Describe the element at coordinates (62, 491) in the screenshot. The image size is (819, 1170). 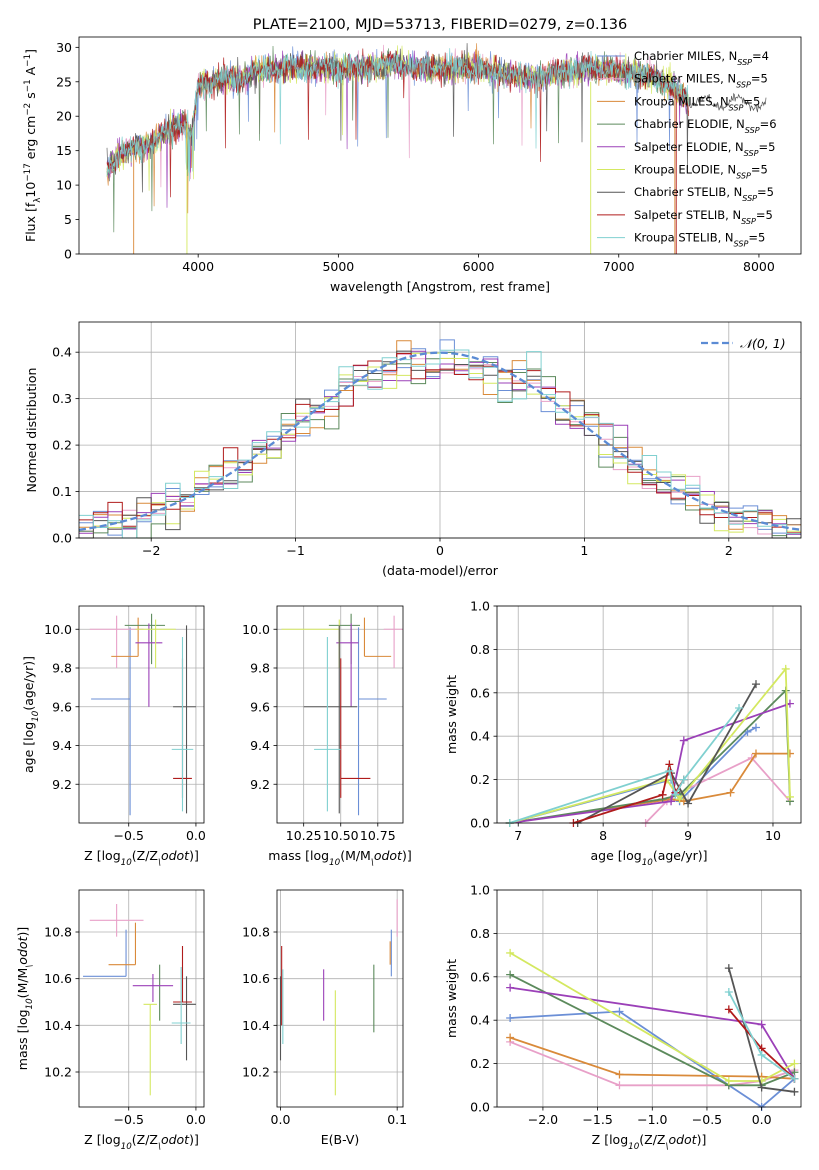
I see `y-tick-label: 0.1` at that location.